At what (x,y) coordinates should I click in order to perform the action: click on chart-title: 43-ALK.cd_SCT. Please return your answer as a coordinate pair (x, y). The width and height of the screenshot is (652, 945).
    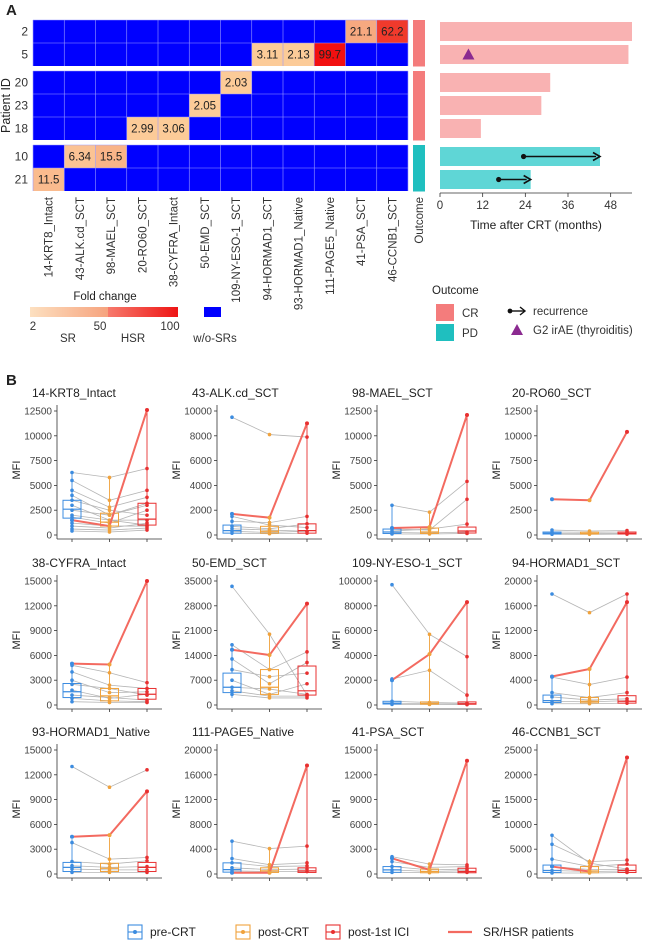
    Looking at the image, I should click on (235, 393).